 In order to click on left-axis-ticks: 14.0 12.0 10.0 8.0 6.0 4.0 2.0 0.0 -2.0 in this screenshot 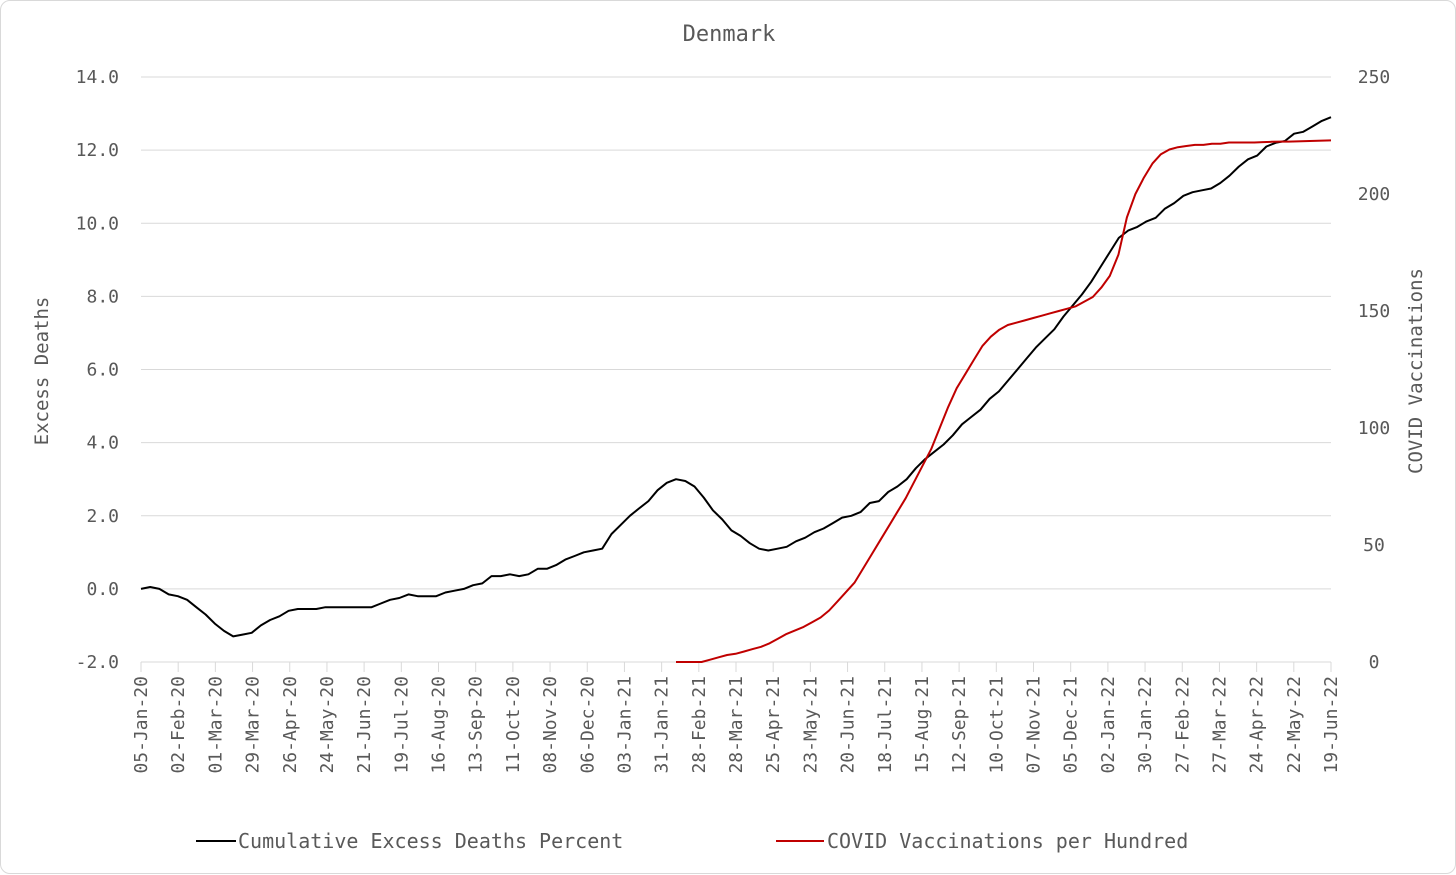, I will do `click(97, 370)`.